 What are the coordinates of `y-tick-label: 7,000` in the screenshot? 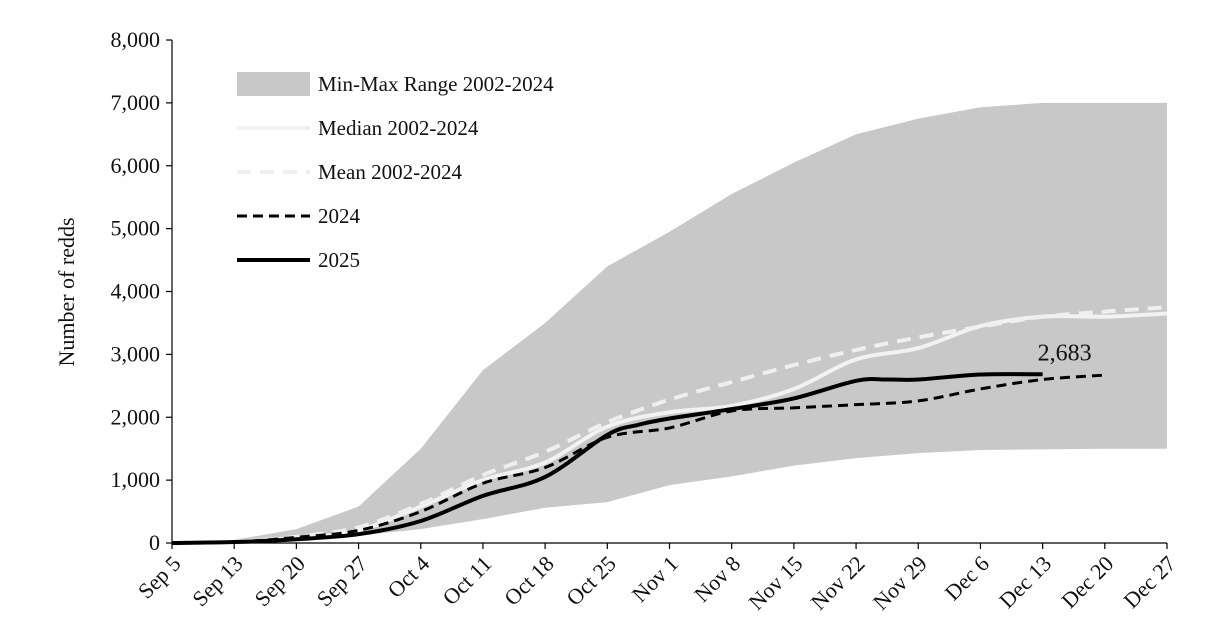 It's located at (136, 102).